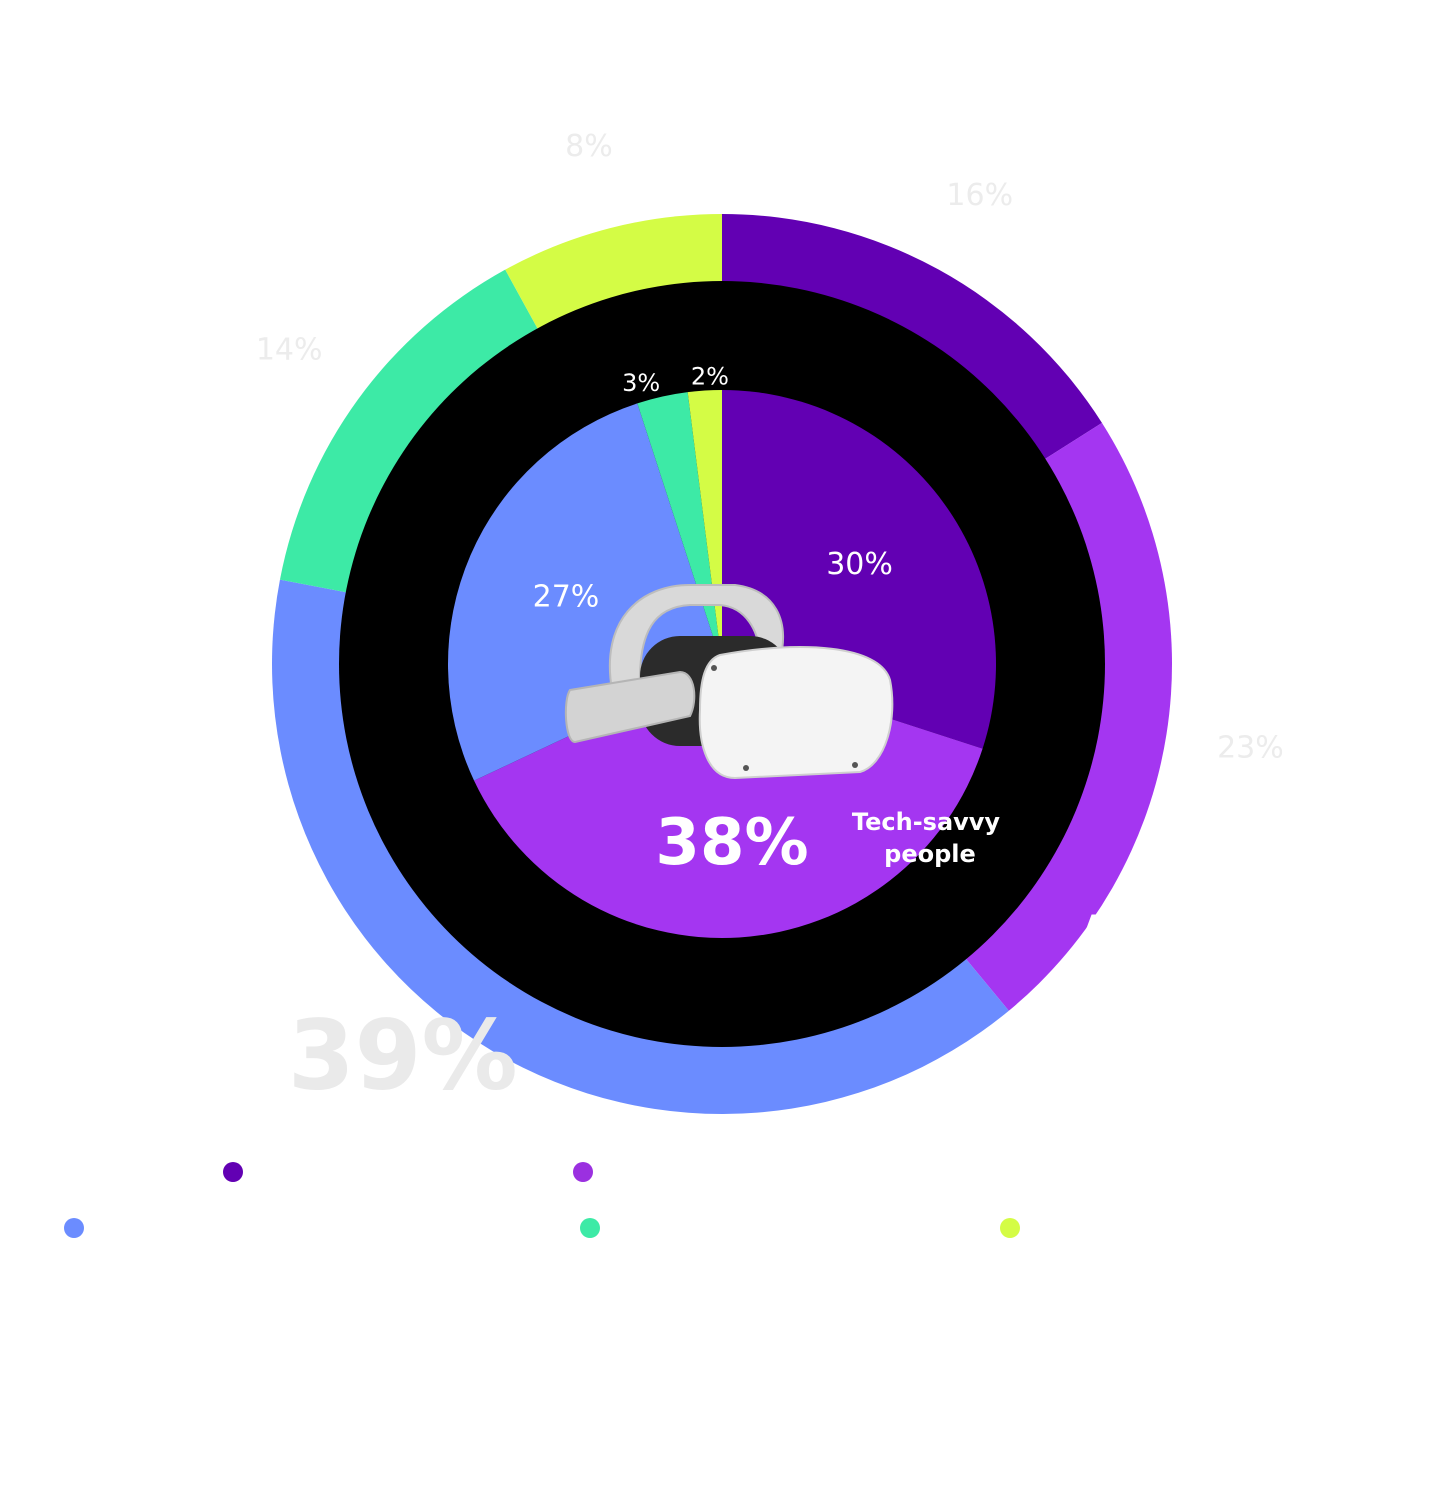 This screenshot has height=1498, width=1440. I want to click on outer-label-2: 39%, so click(403, 1056).